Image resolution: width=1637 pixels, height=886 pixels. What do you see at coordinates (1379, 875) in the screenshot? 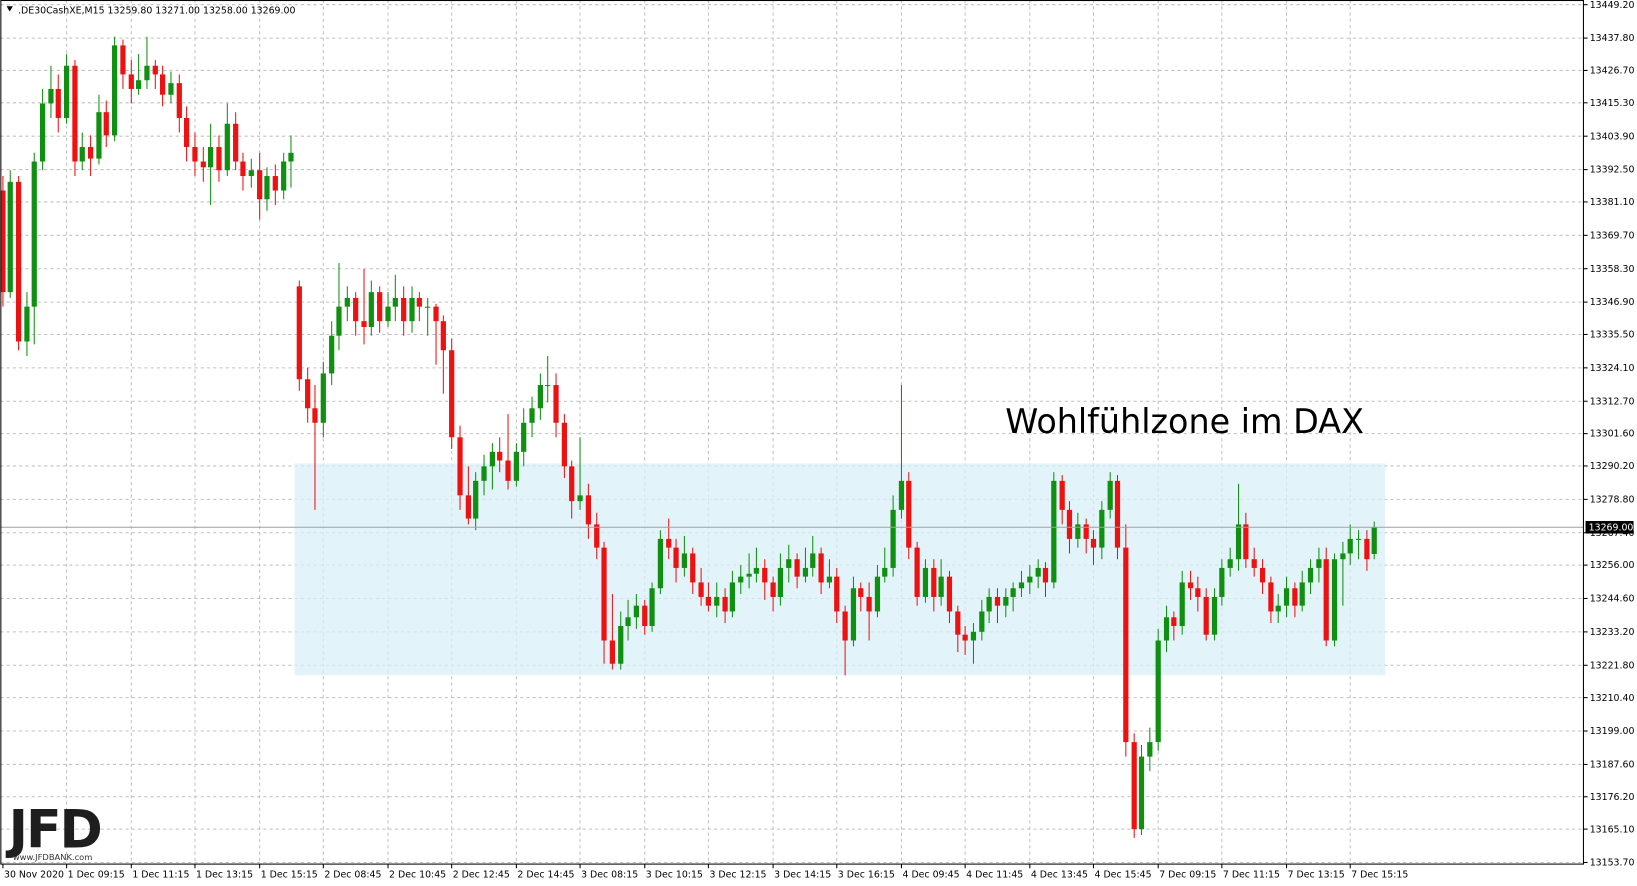
I see `x-tick-label: 7 Dec 15:15` at bounding box center [1379, 875].